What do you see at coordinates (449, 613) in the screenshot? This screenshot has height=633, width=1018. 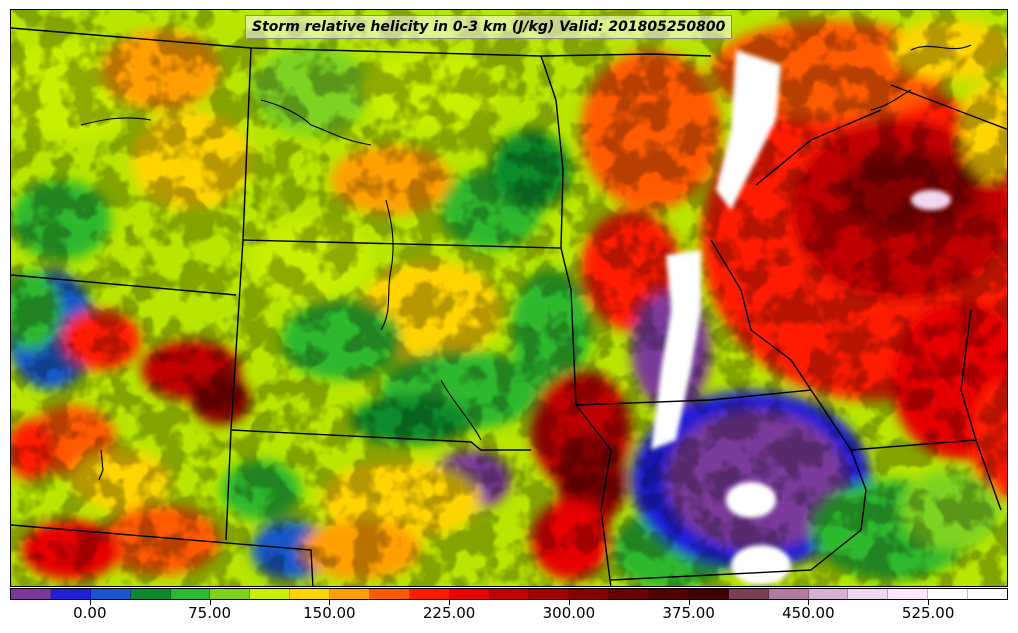 I see `colorbar-tick-label: 225.00` at bounding box center [449, 613].